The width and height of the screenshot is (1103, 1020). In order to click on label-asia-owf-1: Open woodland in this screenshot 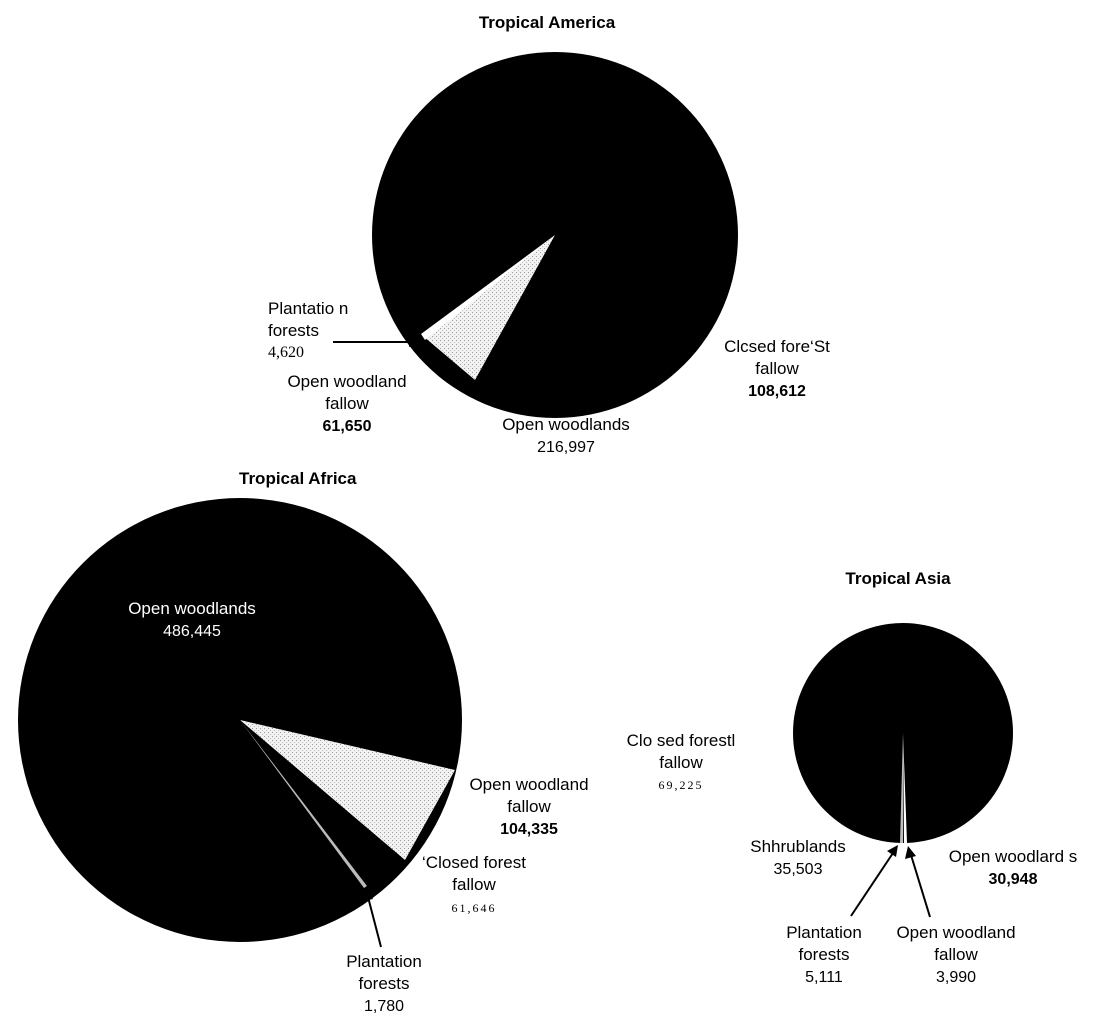, I will do `click(955, 932)`.